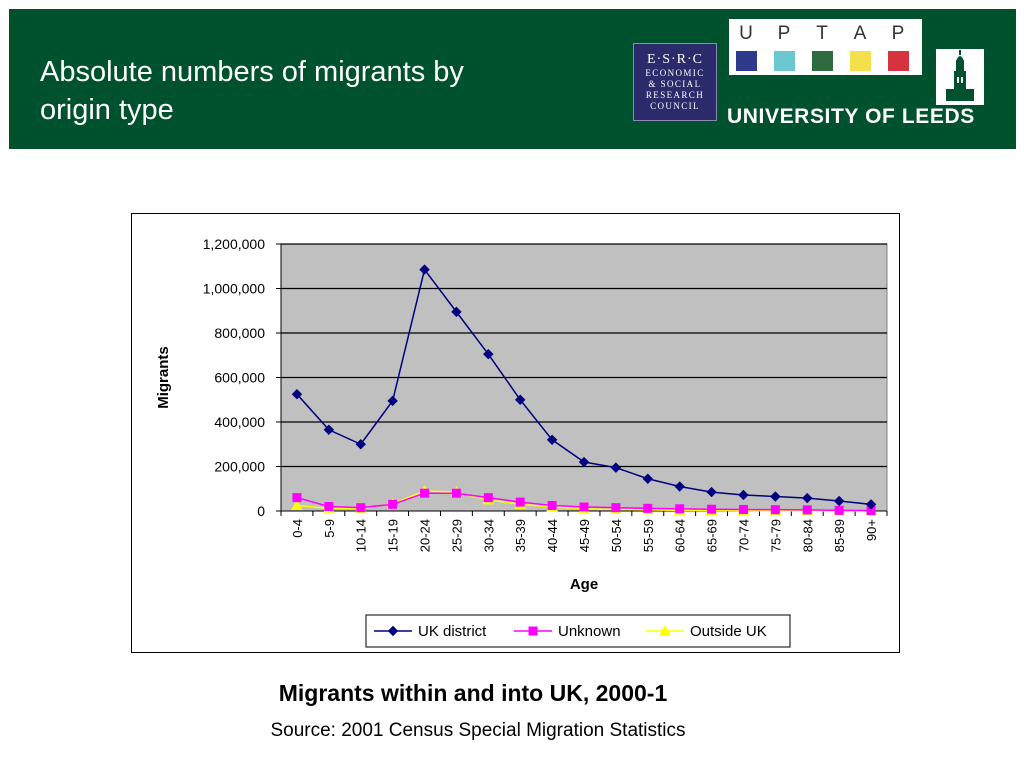 The width and height of the screenshot is (1024, 768). What do you see at coordinates (393, 535) in the screenshot?
I see `x-tick-label: 15-19` at bounding box center [393, 535].